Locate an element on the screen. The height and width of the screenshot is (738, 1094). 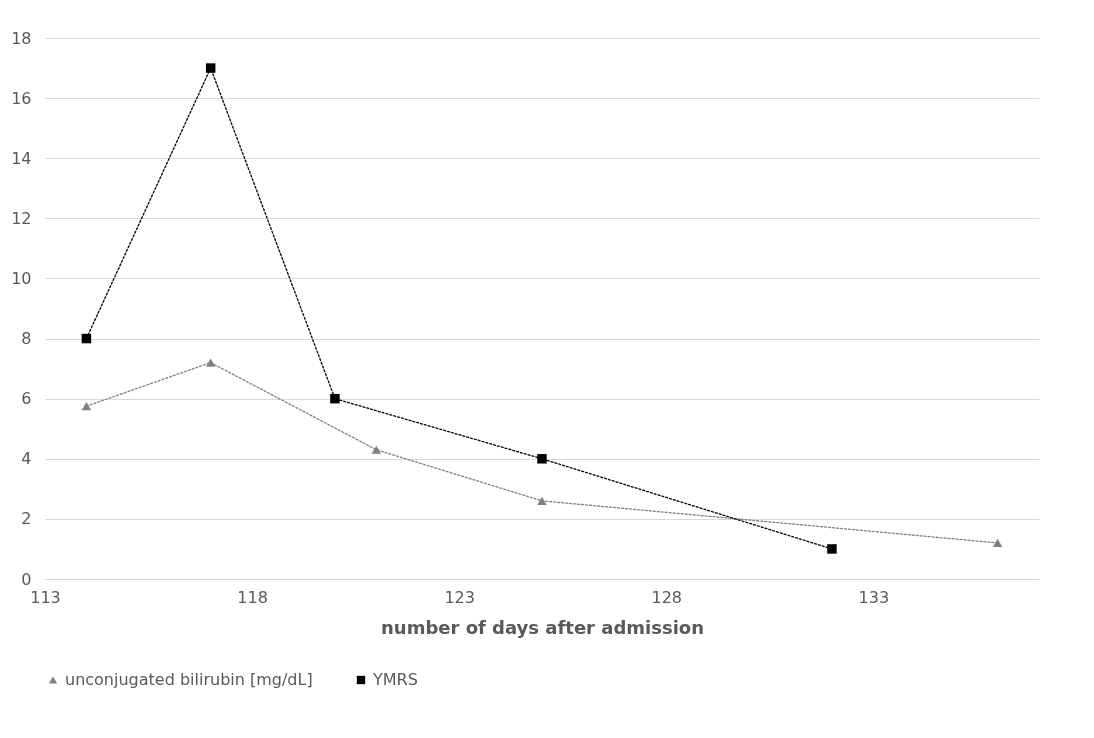
x-tick-label: 128 is located at coordinates (667, 597).